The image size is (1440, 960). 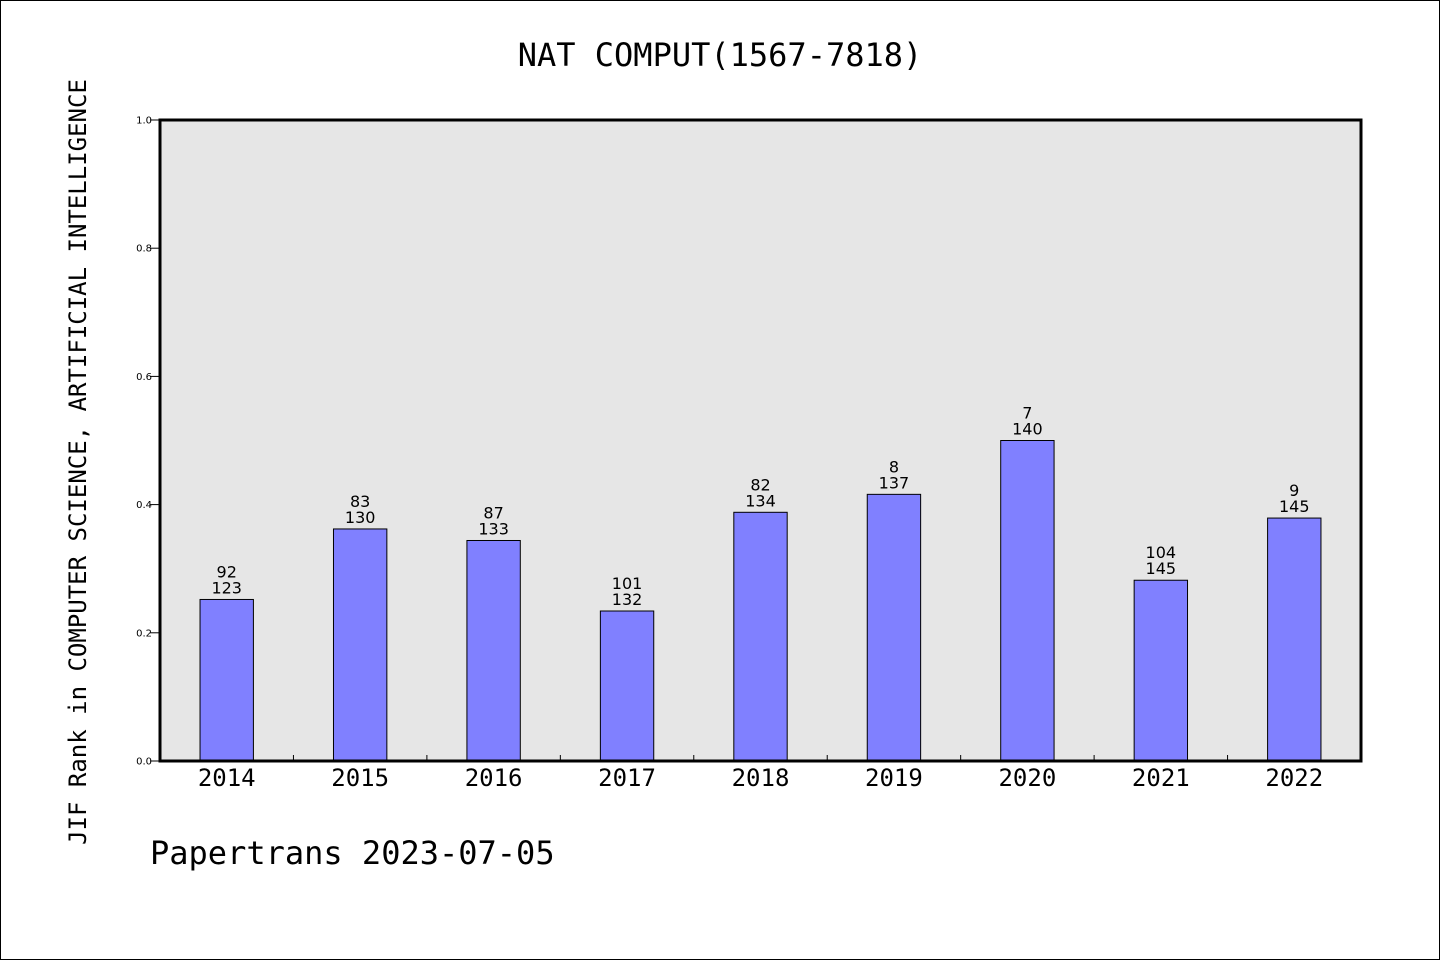 What do you see at coordinates (894, 482) in the screenshot?
I see `bar-total-label: 137` at bounding box center [894, 482].